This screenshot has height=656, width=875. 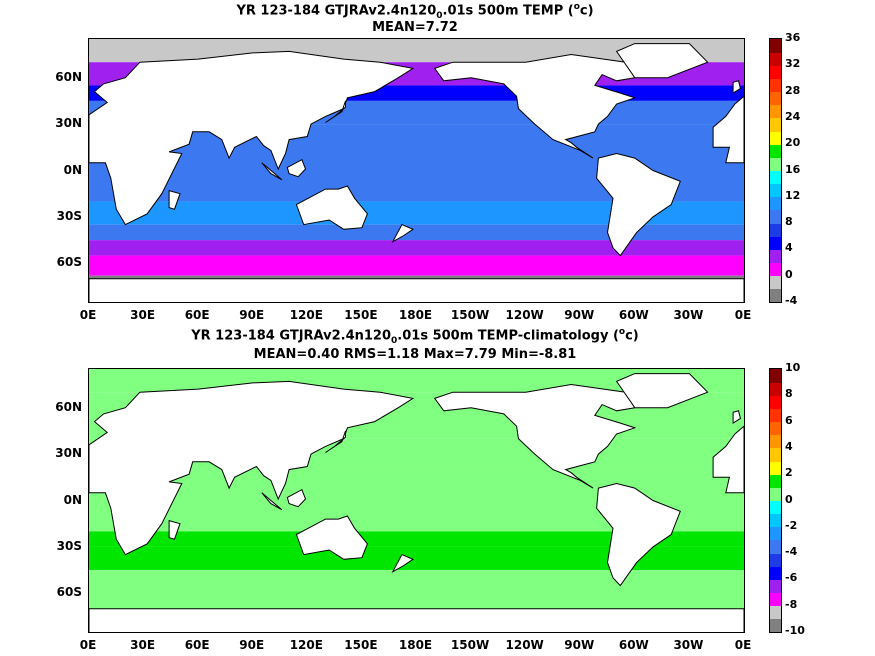 What do you see at coordinates (791, 525) in the screenshot?
I see `colorbar-label: -2` at bounding box center [791, 525].